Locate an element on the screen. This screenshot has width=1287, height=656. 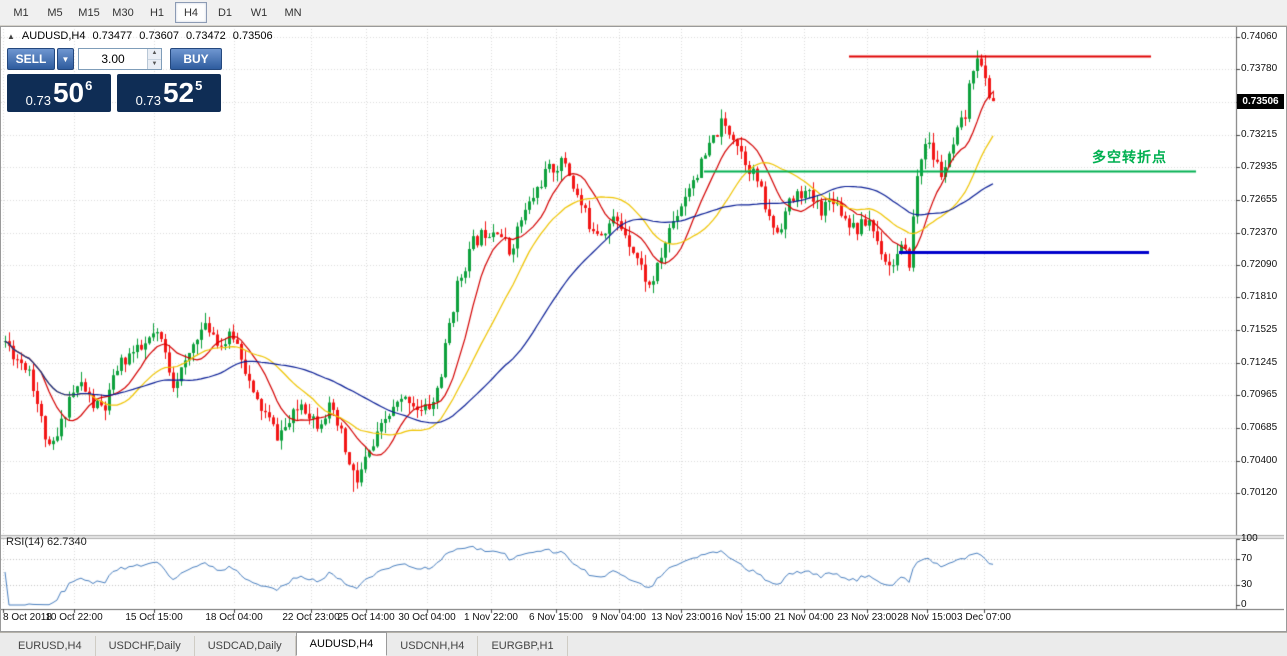
price-axis-label: 0.72090 is located at coordinates (1259, 264).